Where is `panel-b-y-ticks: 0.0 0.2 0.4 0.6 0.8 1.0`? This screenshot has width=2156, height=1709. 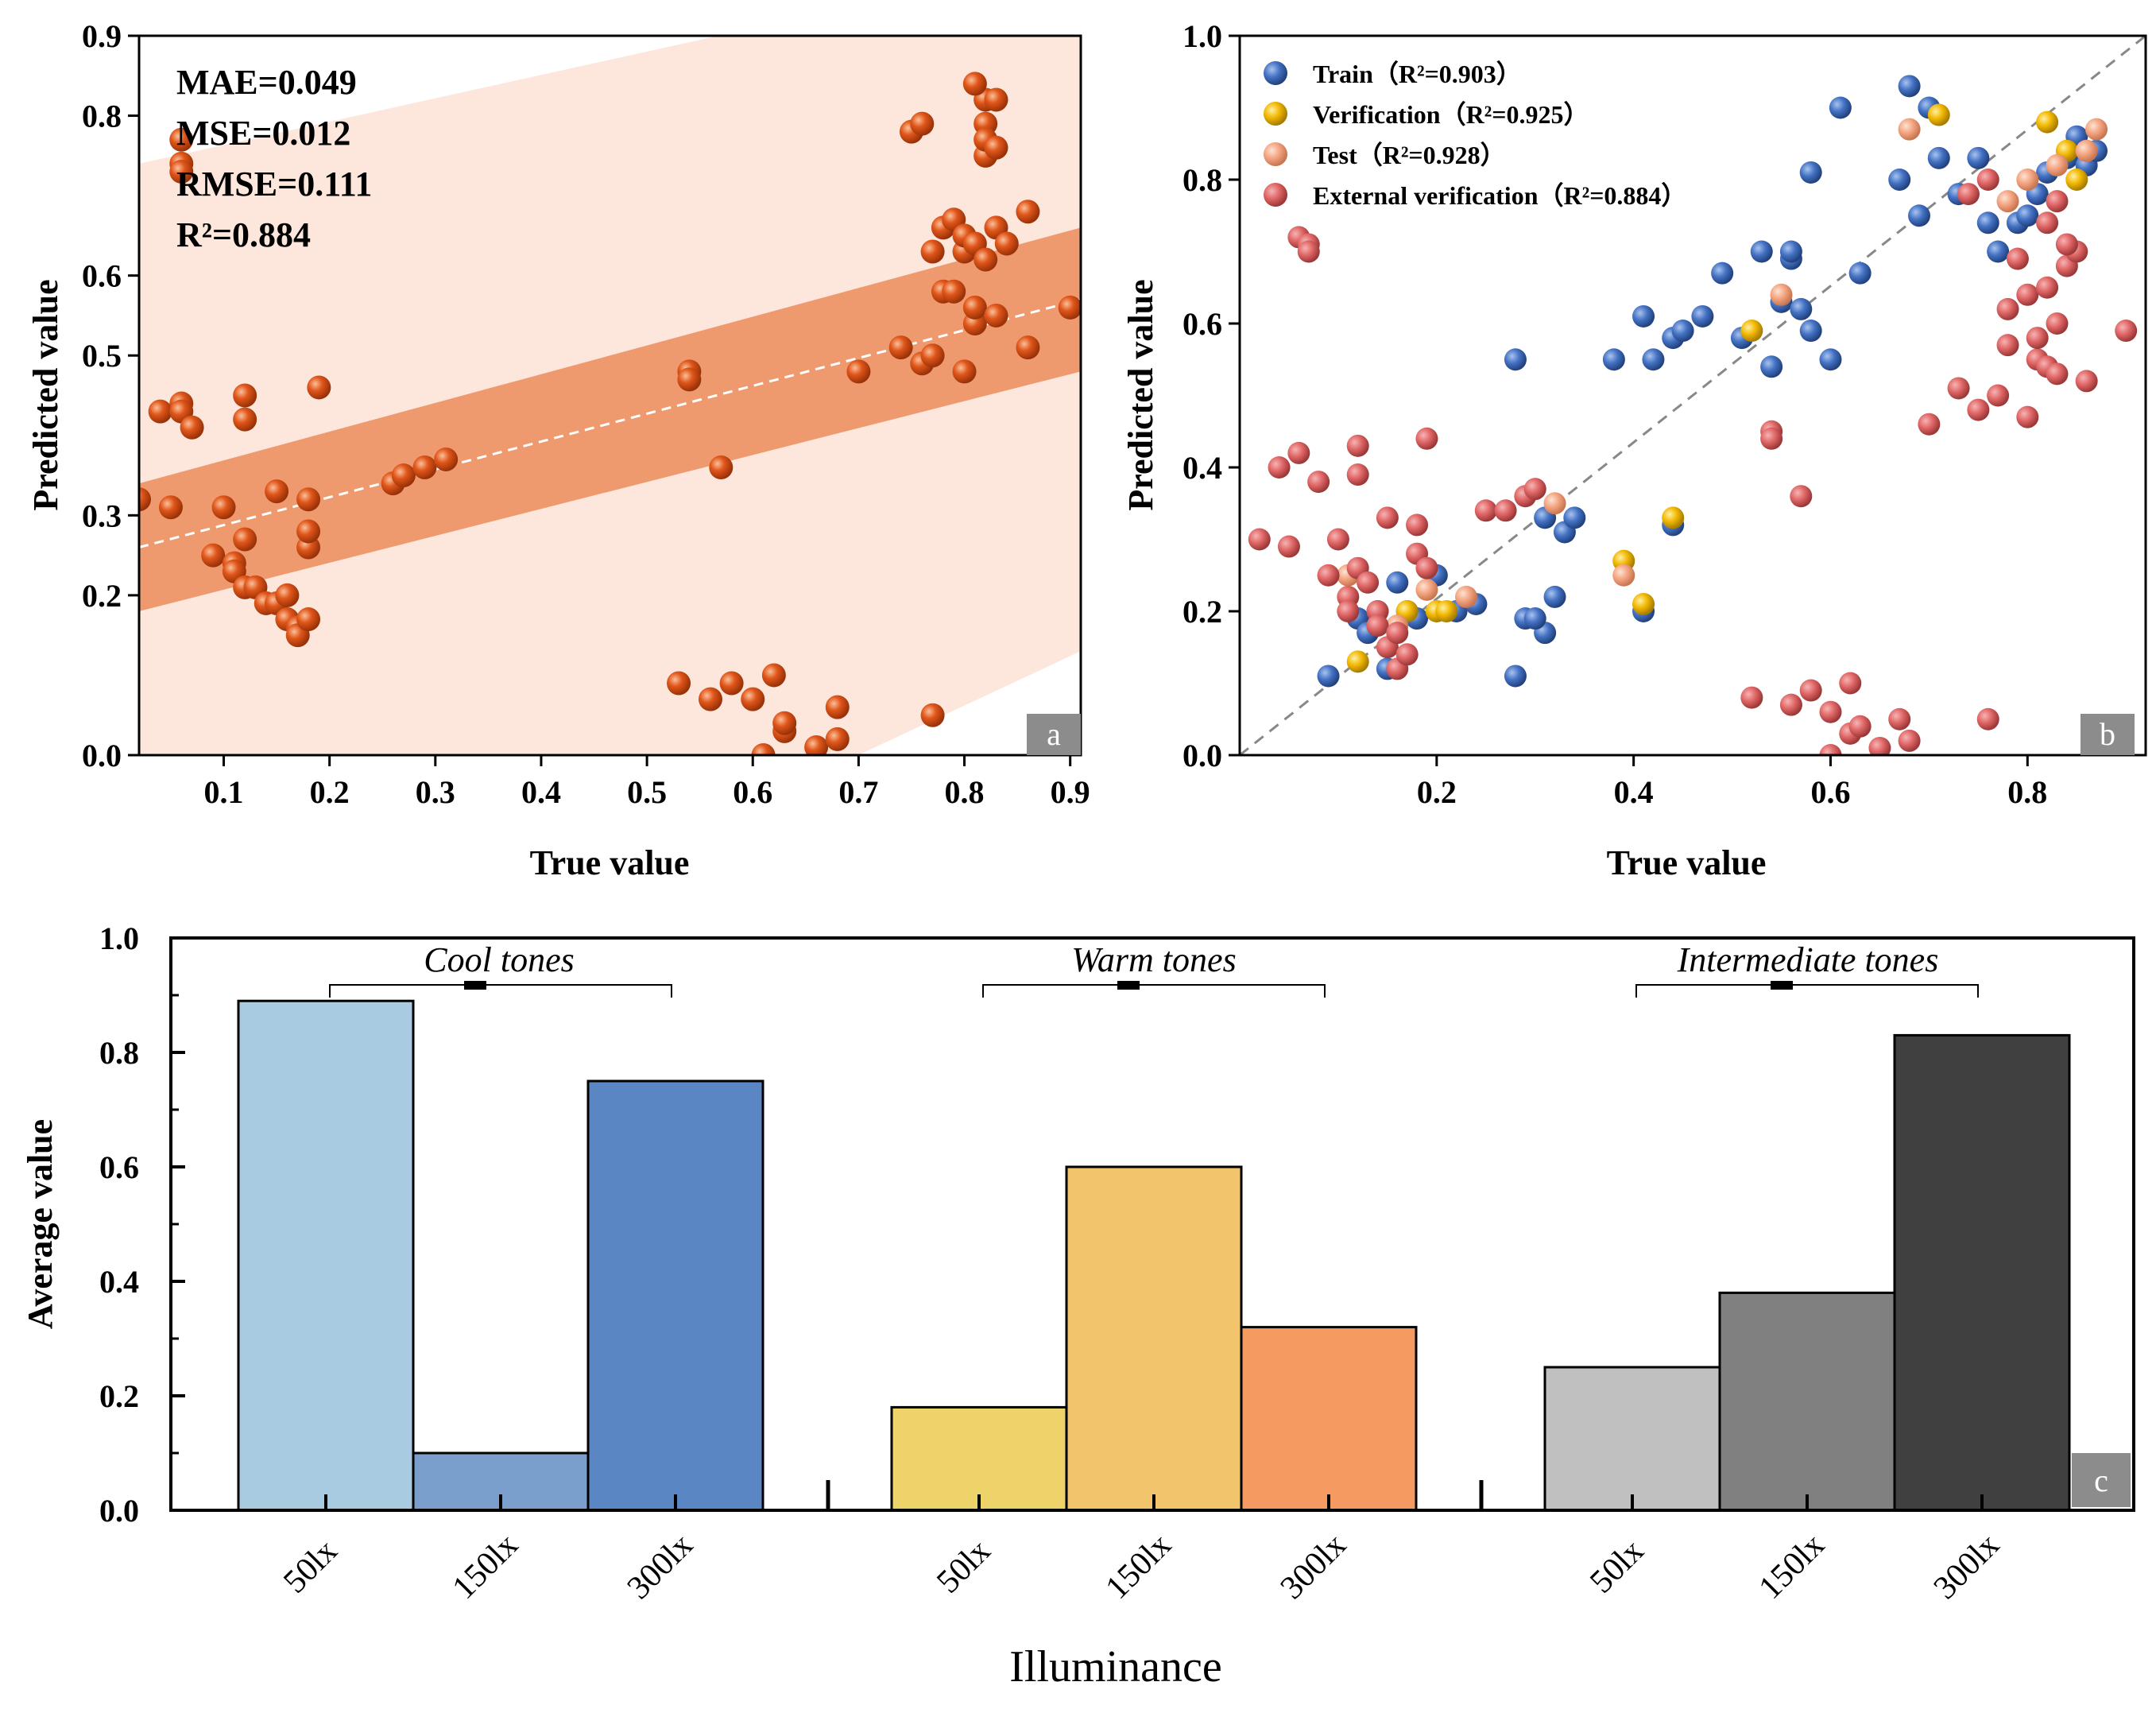
panel-b-y-ticks: 0.0 0.2 0.4 0.6 0.8 1.0 is located at coordinates (1211, 395).